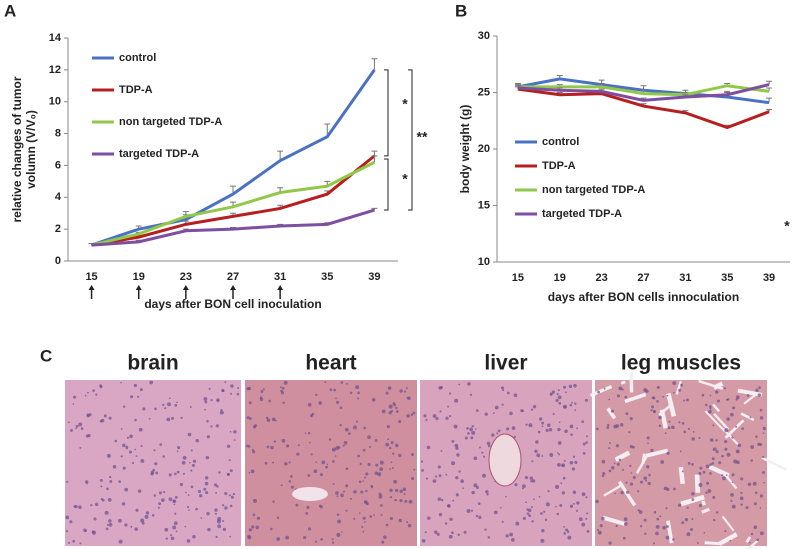  Describe the element at coordinates (280, 277) in the screenshot. I see `x-tick-label: 31` at that location.